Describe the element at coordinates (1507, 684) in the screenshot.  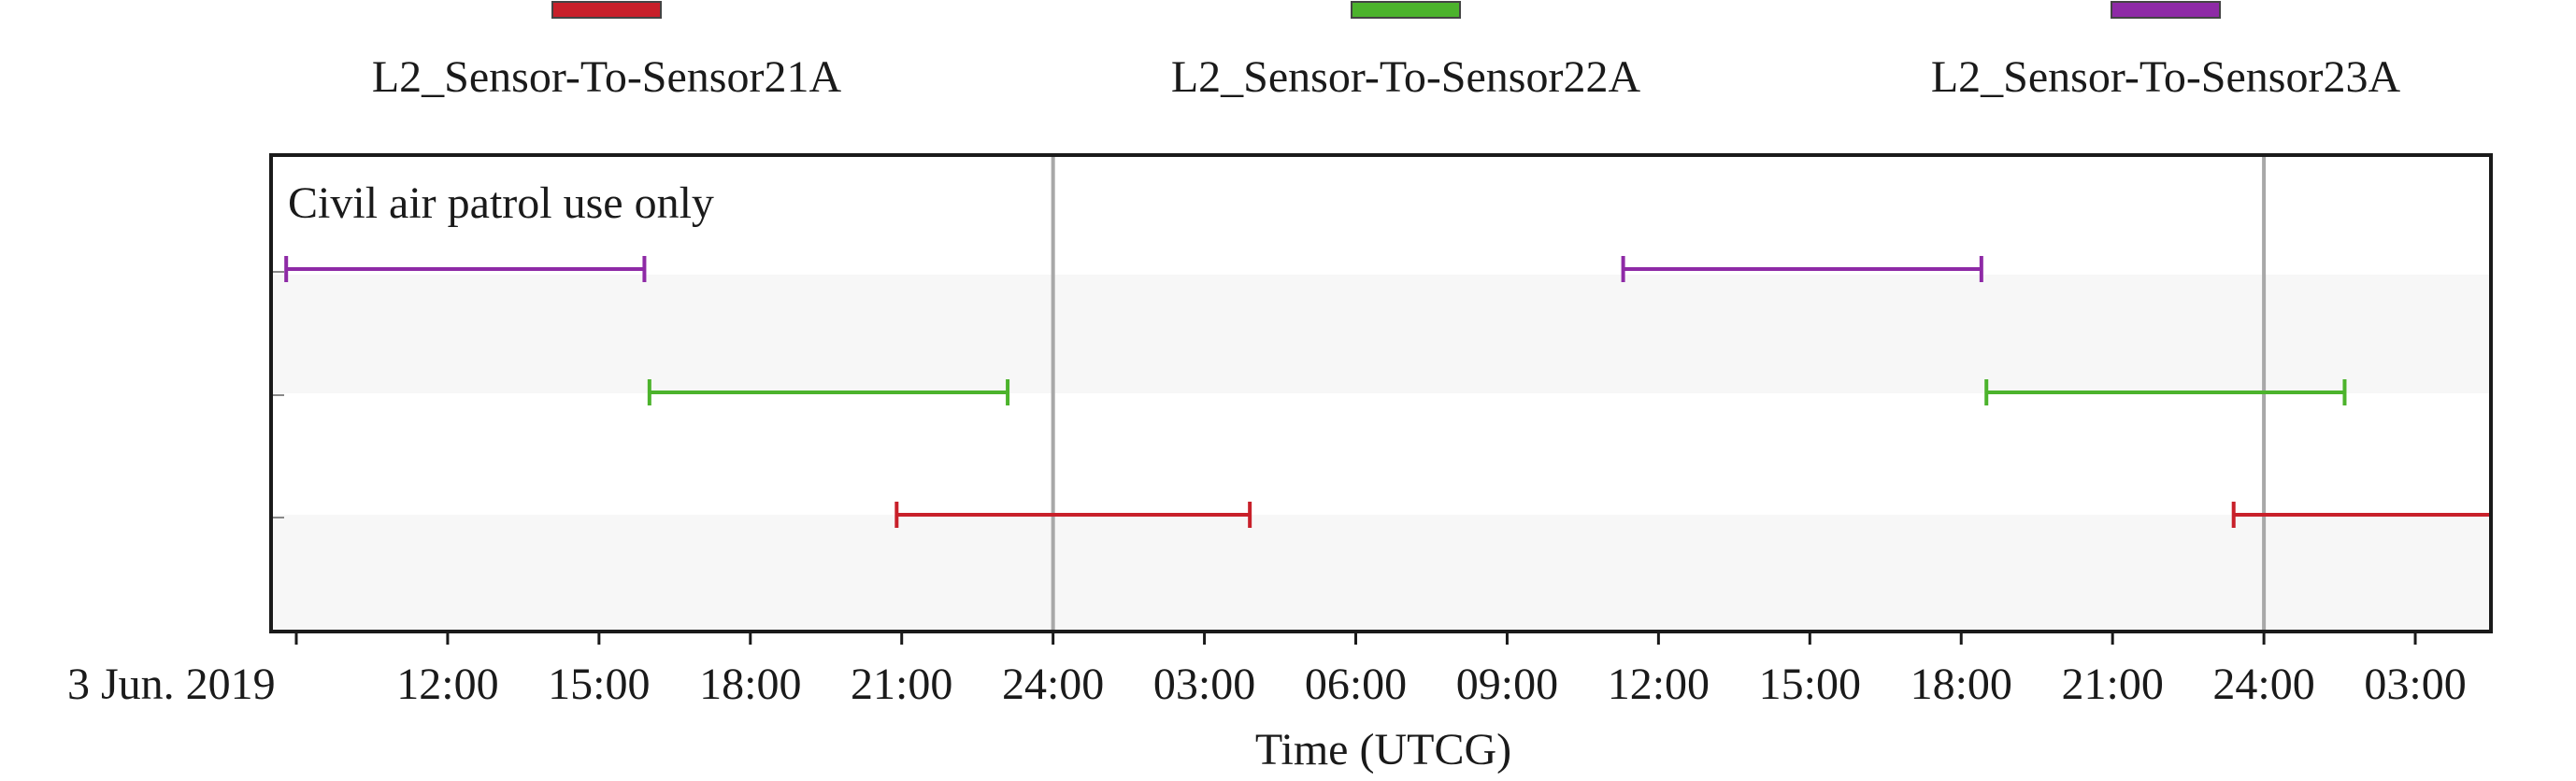
I see `x-tick-label: 09:00` at that location.